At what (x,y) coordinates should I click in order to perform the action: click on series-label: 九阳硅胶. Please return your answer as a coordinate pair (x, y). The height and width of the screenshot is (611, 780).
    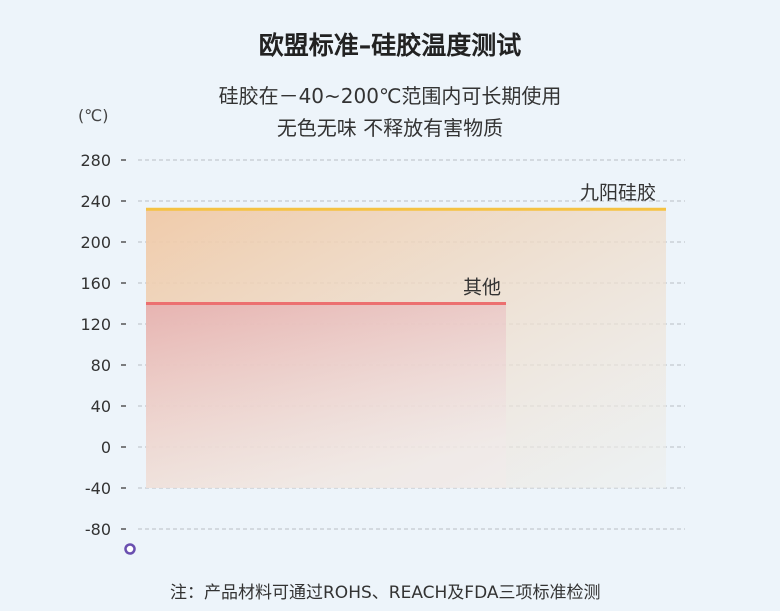
    Looking at the image, I should click on (618, 193).